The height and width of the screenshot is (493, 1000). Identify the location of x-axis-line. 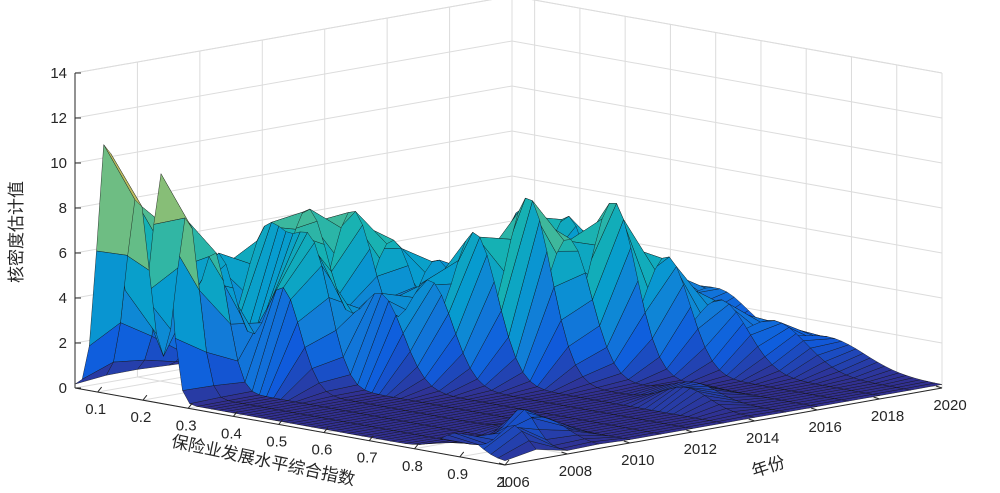
(290, 426).